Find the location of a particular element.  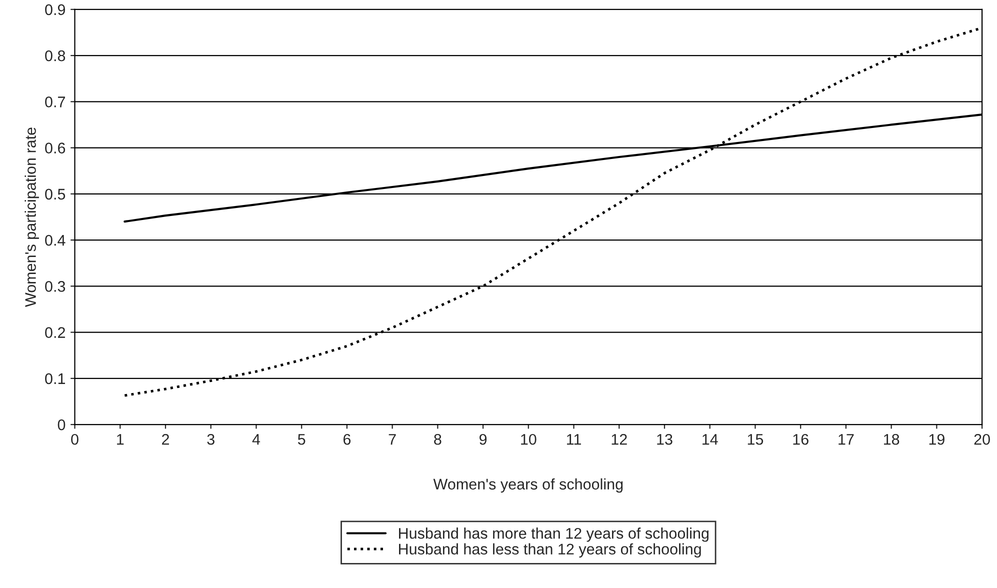

y-tick-label: 0.4 is located at coordinates (55, 240).